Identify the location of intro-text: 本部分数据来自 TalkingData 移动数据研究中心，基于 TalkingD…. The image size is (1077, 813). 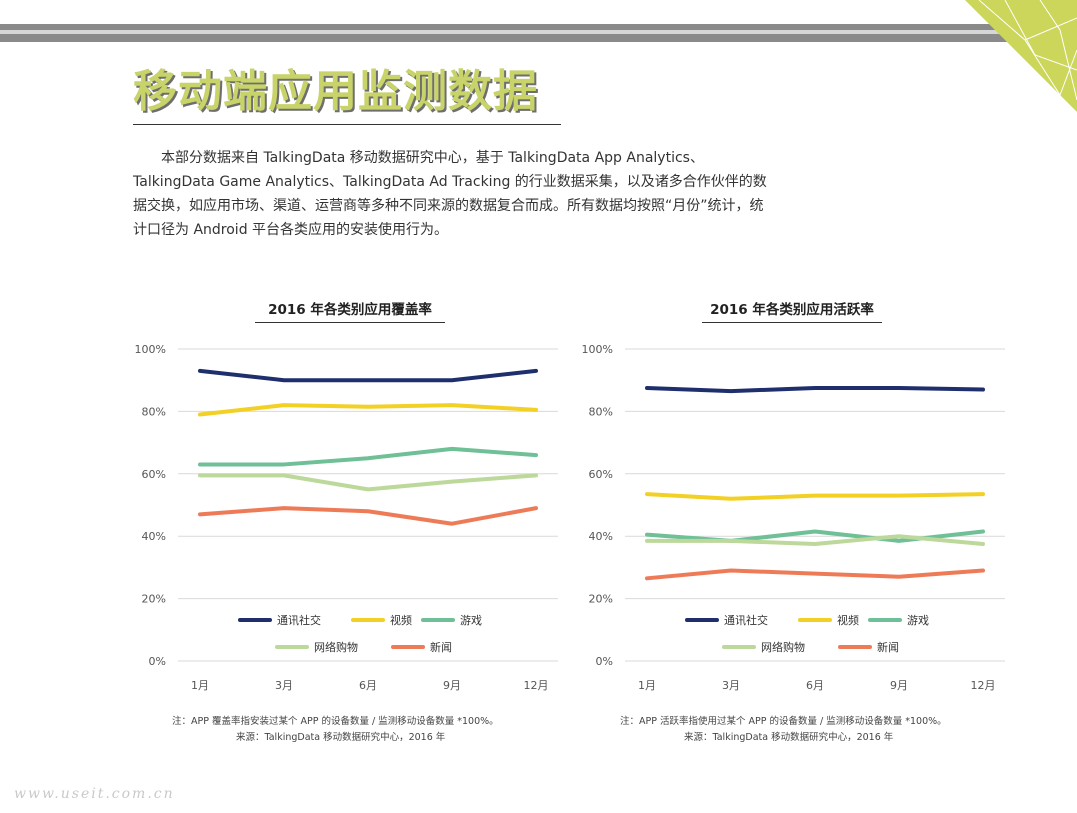
(450, 194).